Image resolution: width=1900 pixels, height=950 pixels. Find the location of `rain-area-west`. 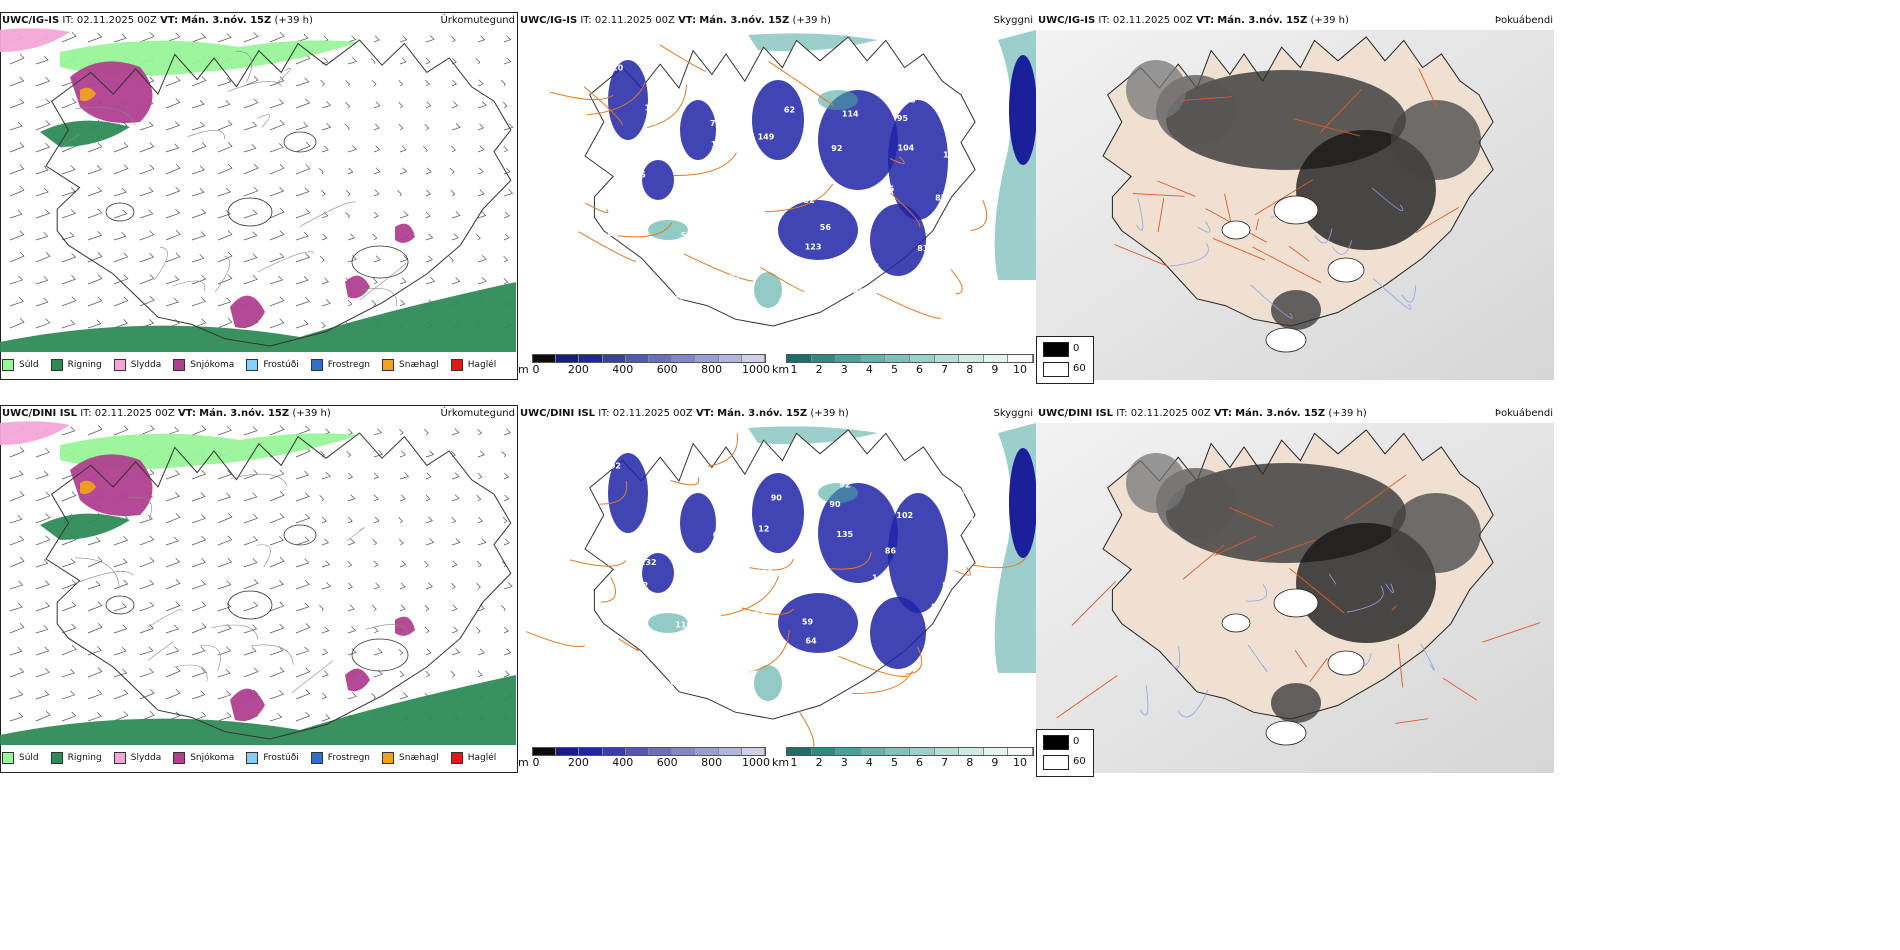

rain-area-west is located at coordinates (85, 133).